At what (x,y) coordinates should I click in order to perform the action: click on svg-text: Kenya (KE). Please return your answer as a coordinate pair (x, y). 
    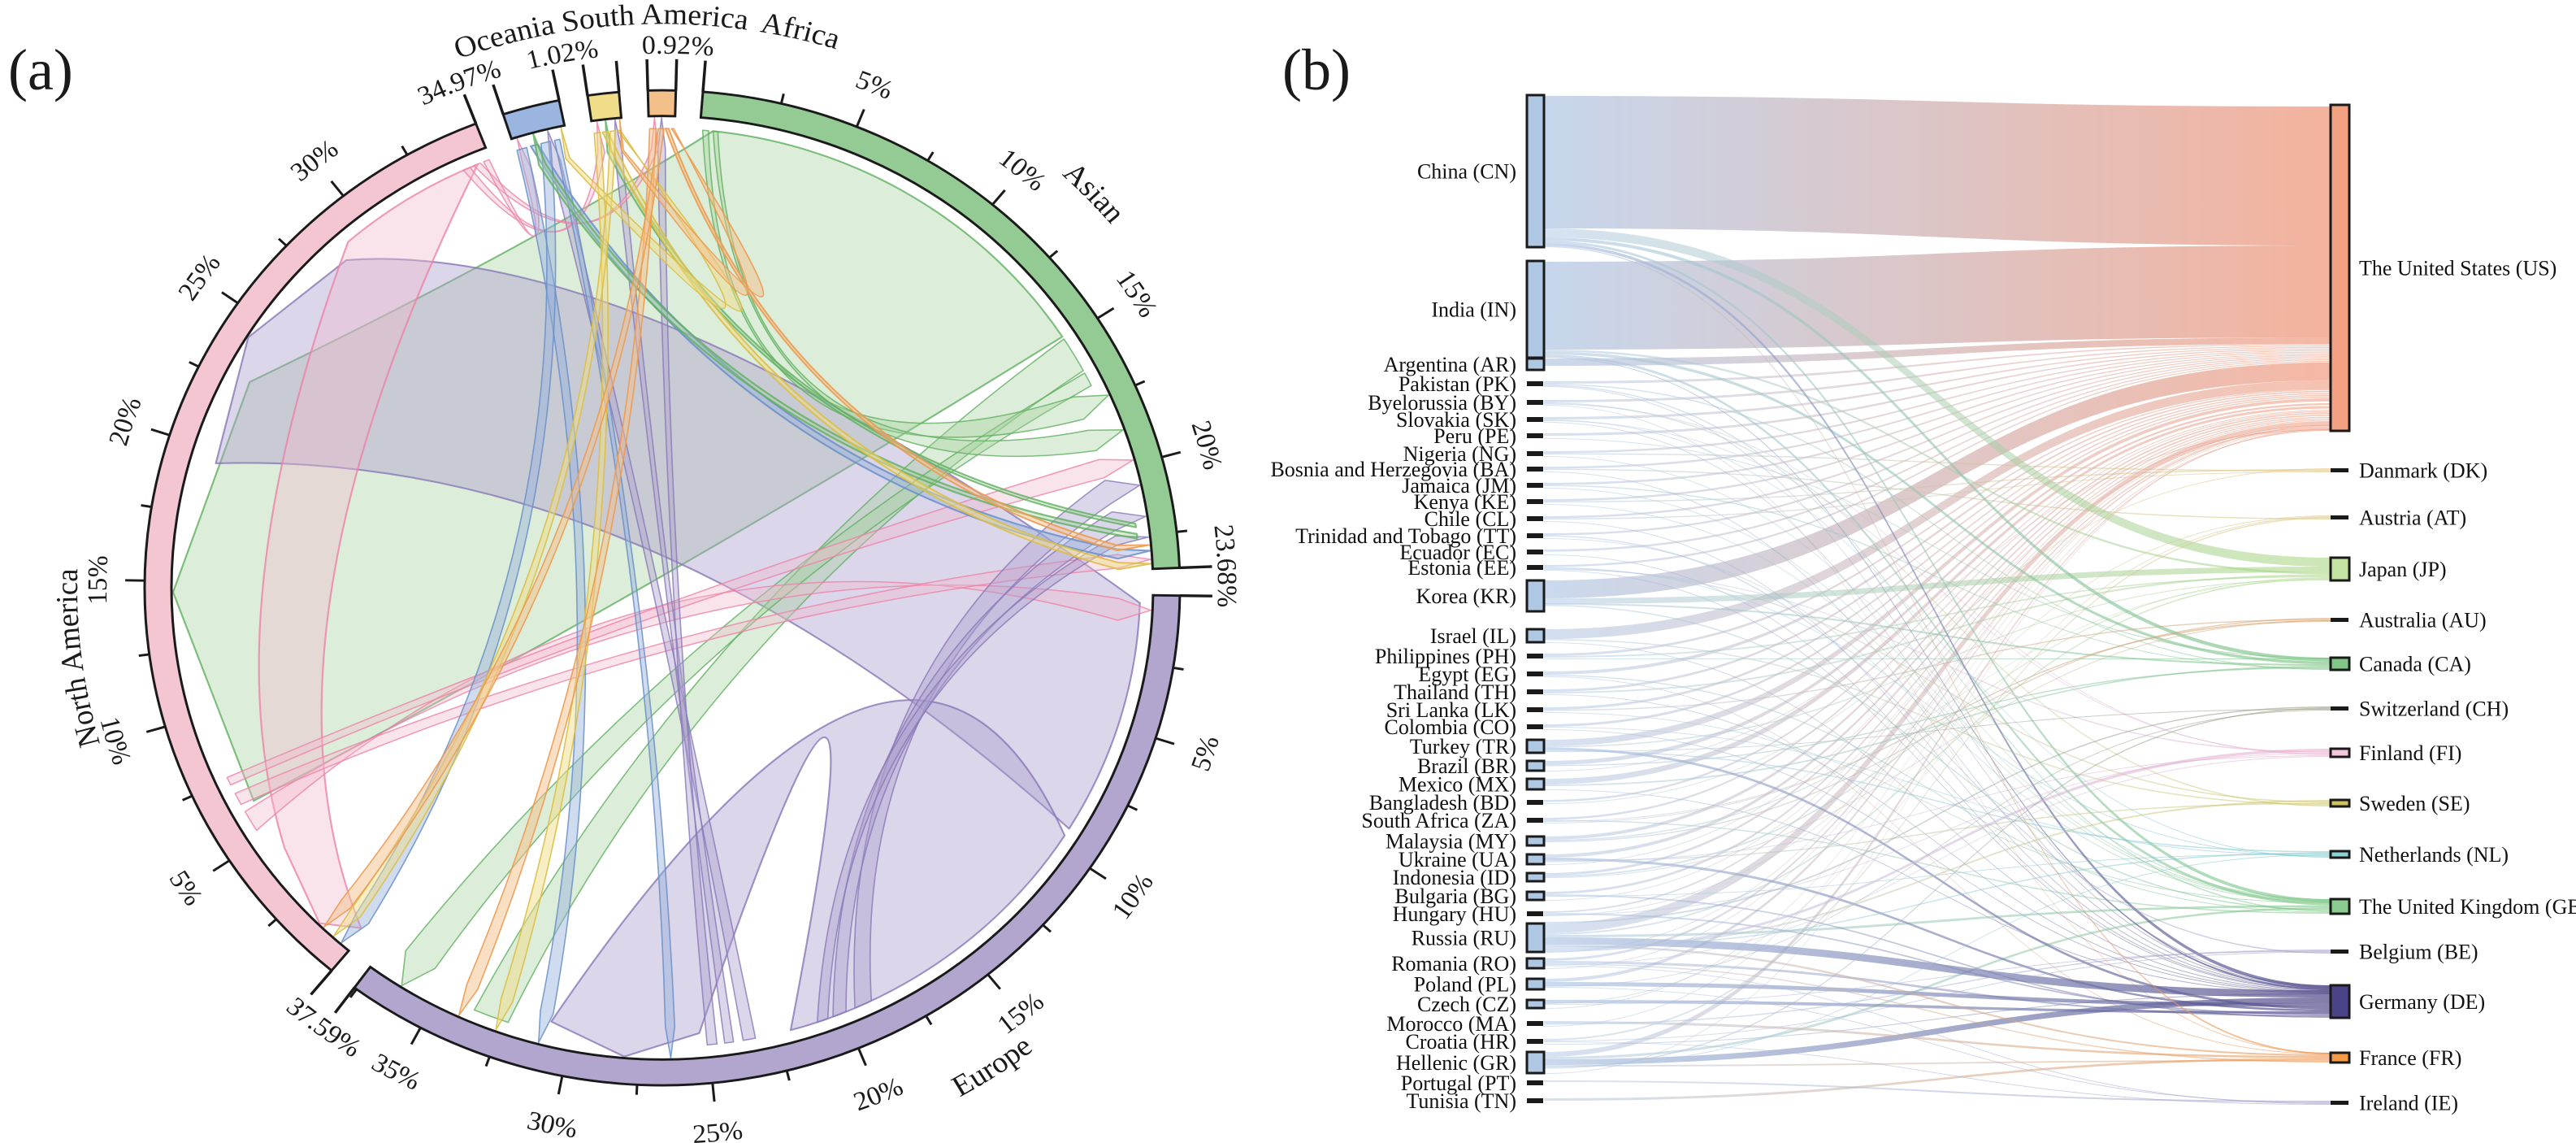
    Looking at the image, I should click on (1465, 502).